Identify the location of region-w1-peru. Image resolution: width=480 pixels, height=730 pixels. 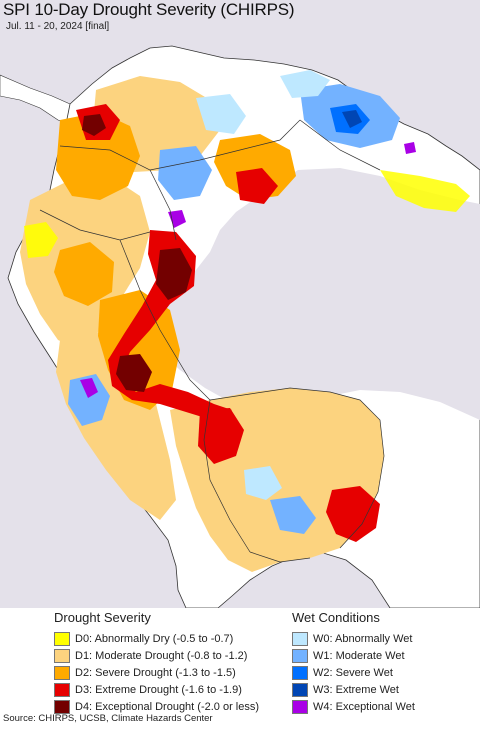
(89, 400).